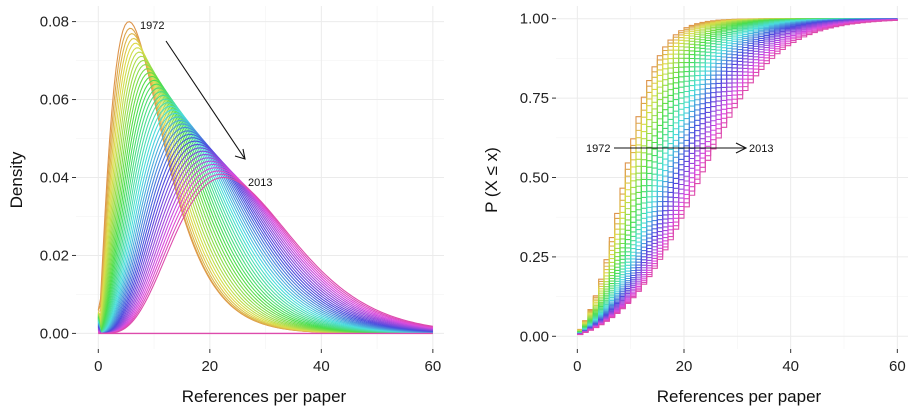  Describe the element at coordinates (790, 366) in the screenshot. I see `cdf-x-tick-label: 40` at that location.